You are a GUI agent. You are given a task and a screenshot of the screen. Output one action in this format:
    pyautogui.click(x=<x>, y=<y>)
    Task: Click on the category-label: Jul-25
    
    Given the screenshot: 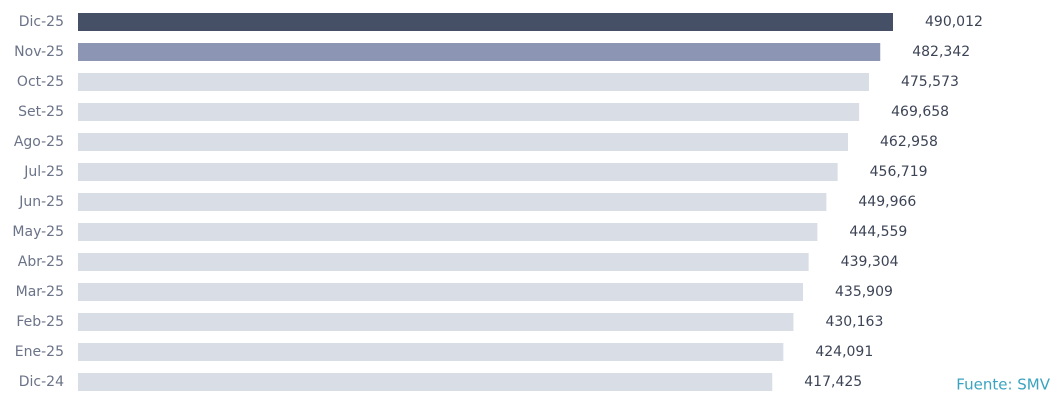 What is the action you would take?
    pyautogui.click(x=43, y=172)
    